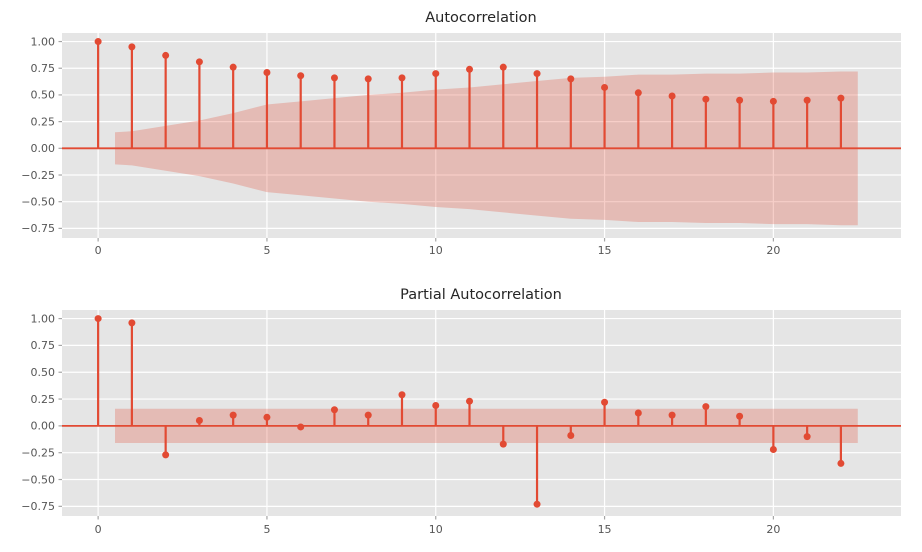 This screenshot has width=922, height=552. What do you see at coordinates (481, 295) in the screenshot?
I see `pacf-title: Partial Autocorrelation` at bounding box center [481, 295].